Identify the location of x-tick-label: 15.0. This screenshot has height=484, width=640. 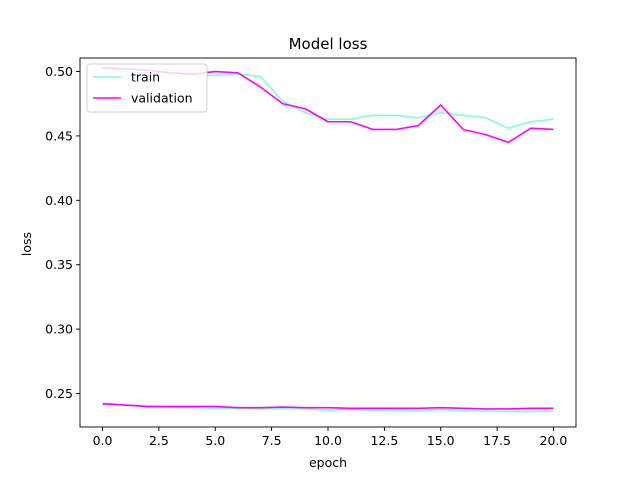
(441, 440).